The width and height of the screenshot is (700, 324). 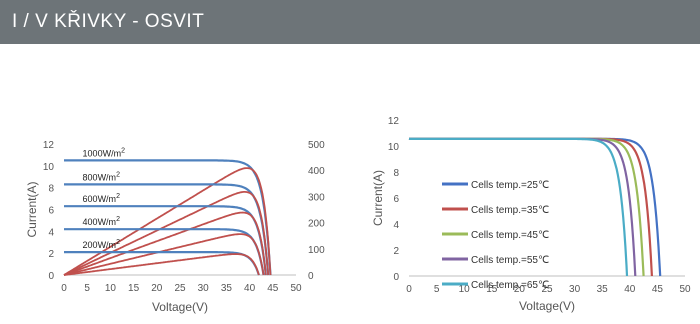 I want to click on legend-label: Cells temp.=25℃, so click(x=510, y=185).